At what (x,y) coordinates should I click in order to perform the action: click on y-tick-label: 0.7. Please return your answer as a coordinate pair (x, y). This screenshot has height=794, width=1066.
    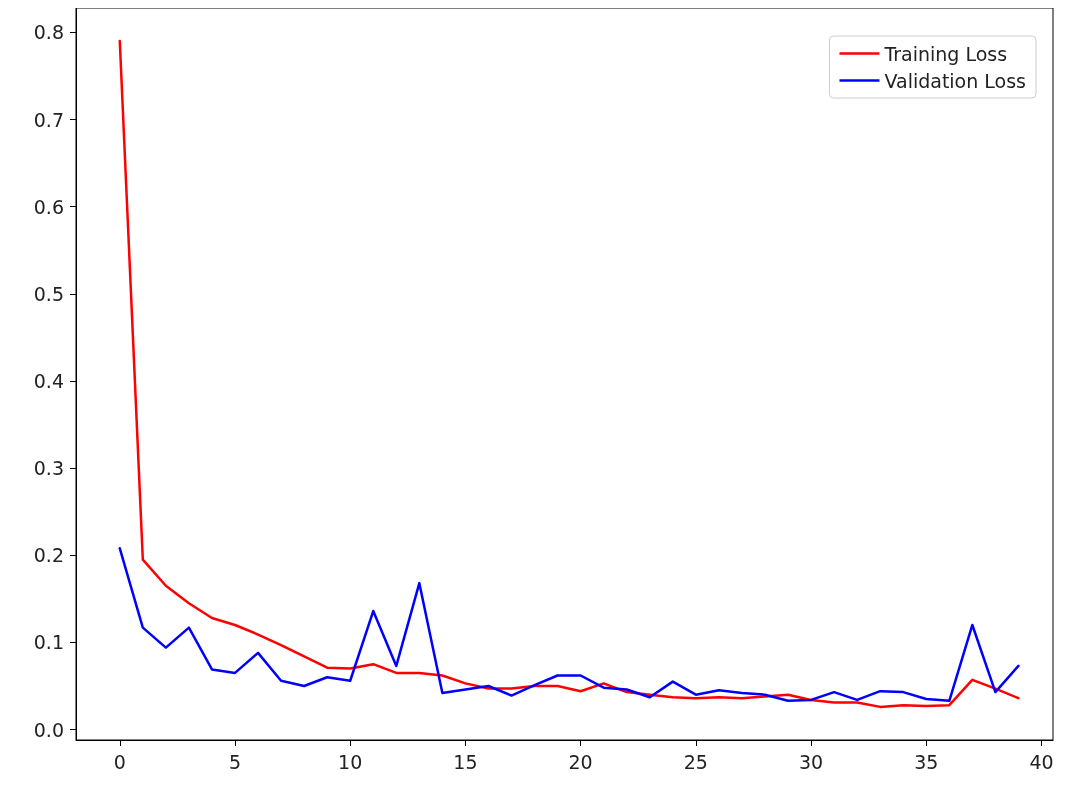
    Looking at the image, I should click on (48, 119).